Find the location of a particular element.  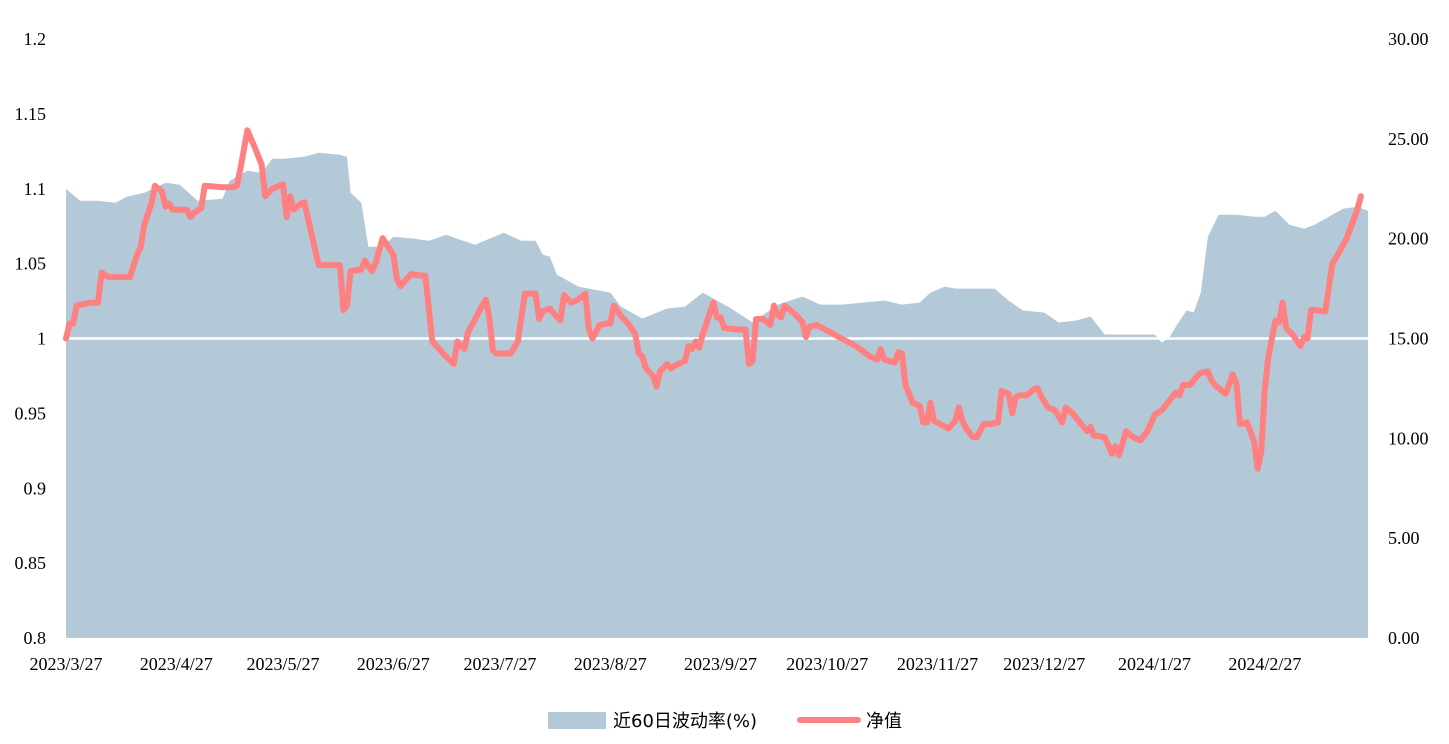

x-axis-tick-label: 2023/4/27 is located at coordinates (176, 664).